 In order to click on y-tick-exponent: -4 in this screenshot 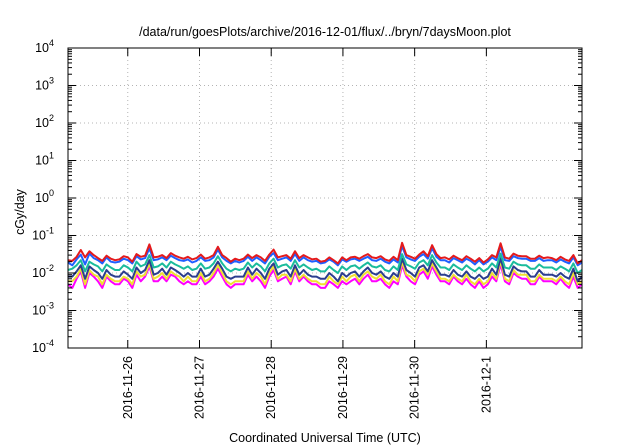, I will do `click(50, 343)`.